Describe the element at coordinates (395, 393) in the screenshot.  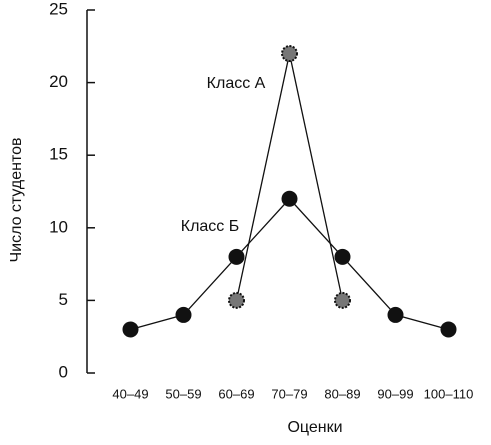
I see `x-tick-label: 90–99` at that location.